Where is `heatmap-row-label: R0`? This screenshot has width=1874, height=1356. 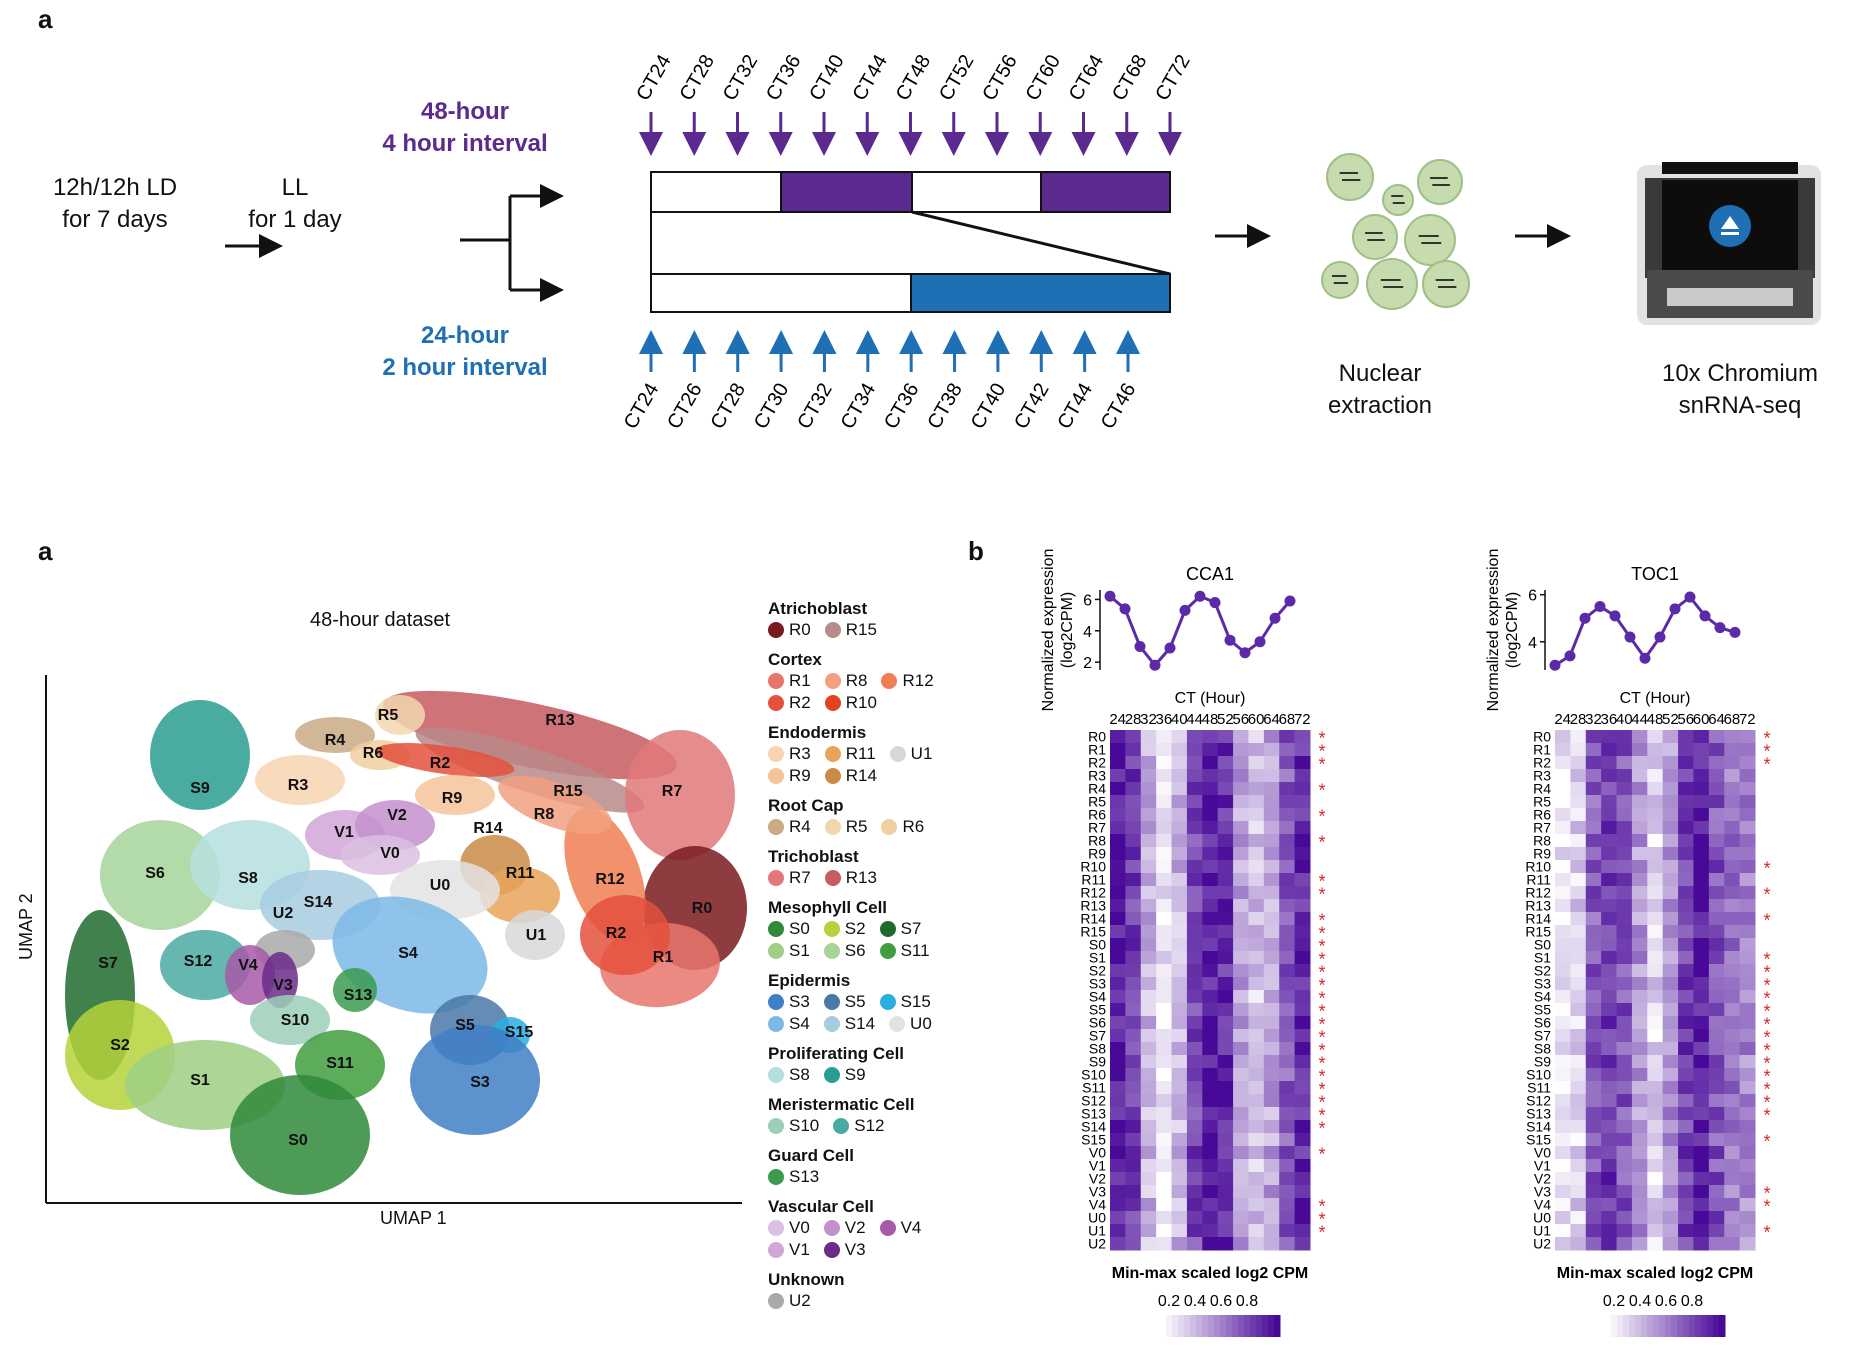 heatmap-row-label: R0 is located at coordinates (1097, 737).